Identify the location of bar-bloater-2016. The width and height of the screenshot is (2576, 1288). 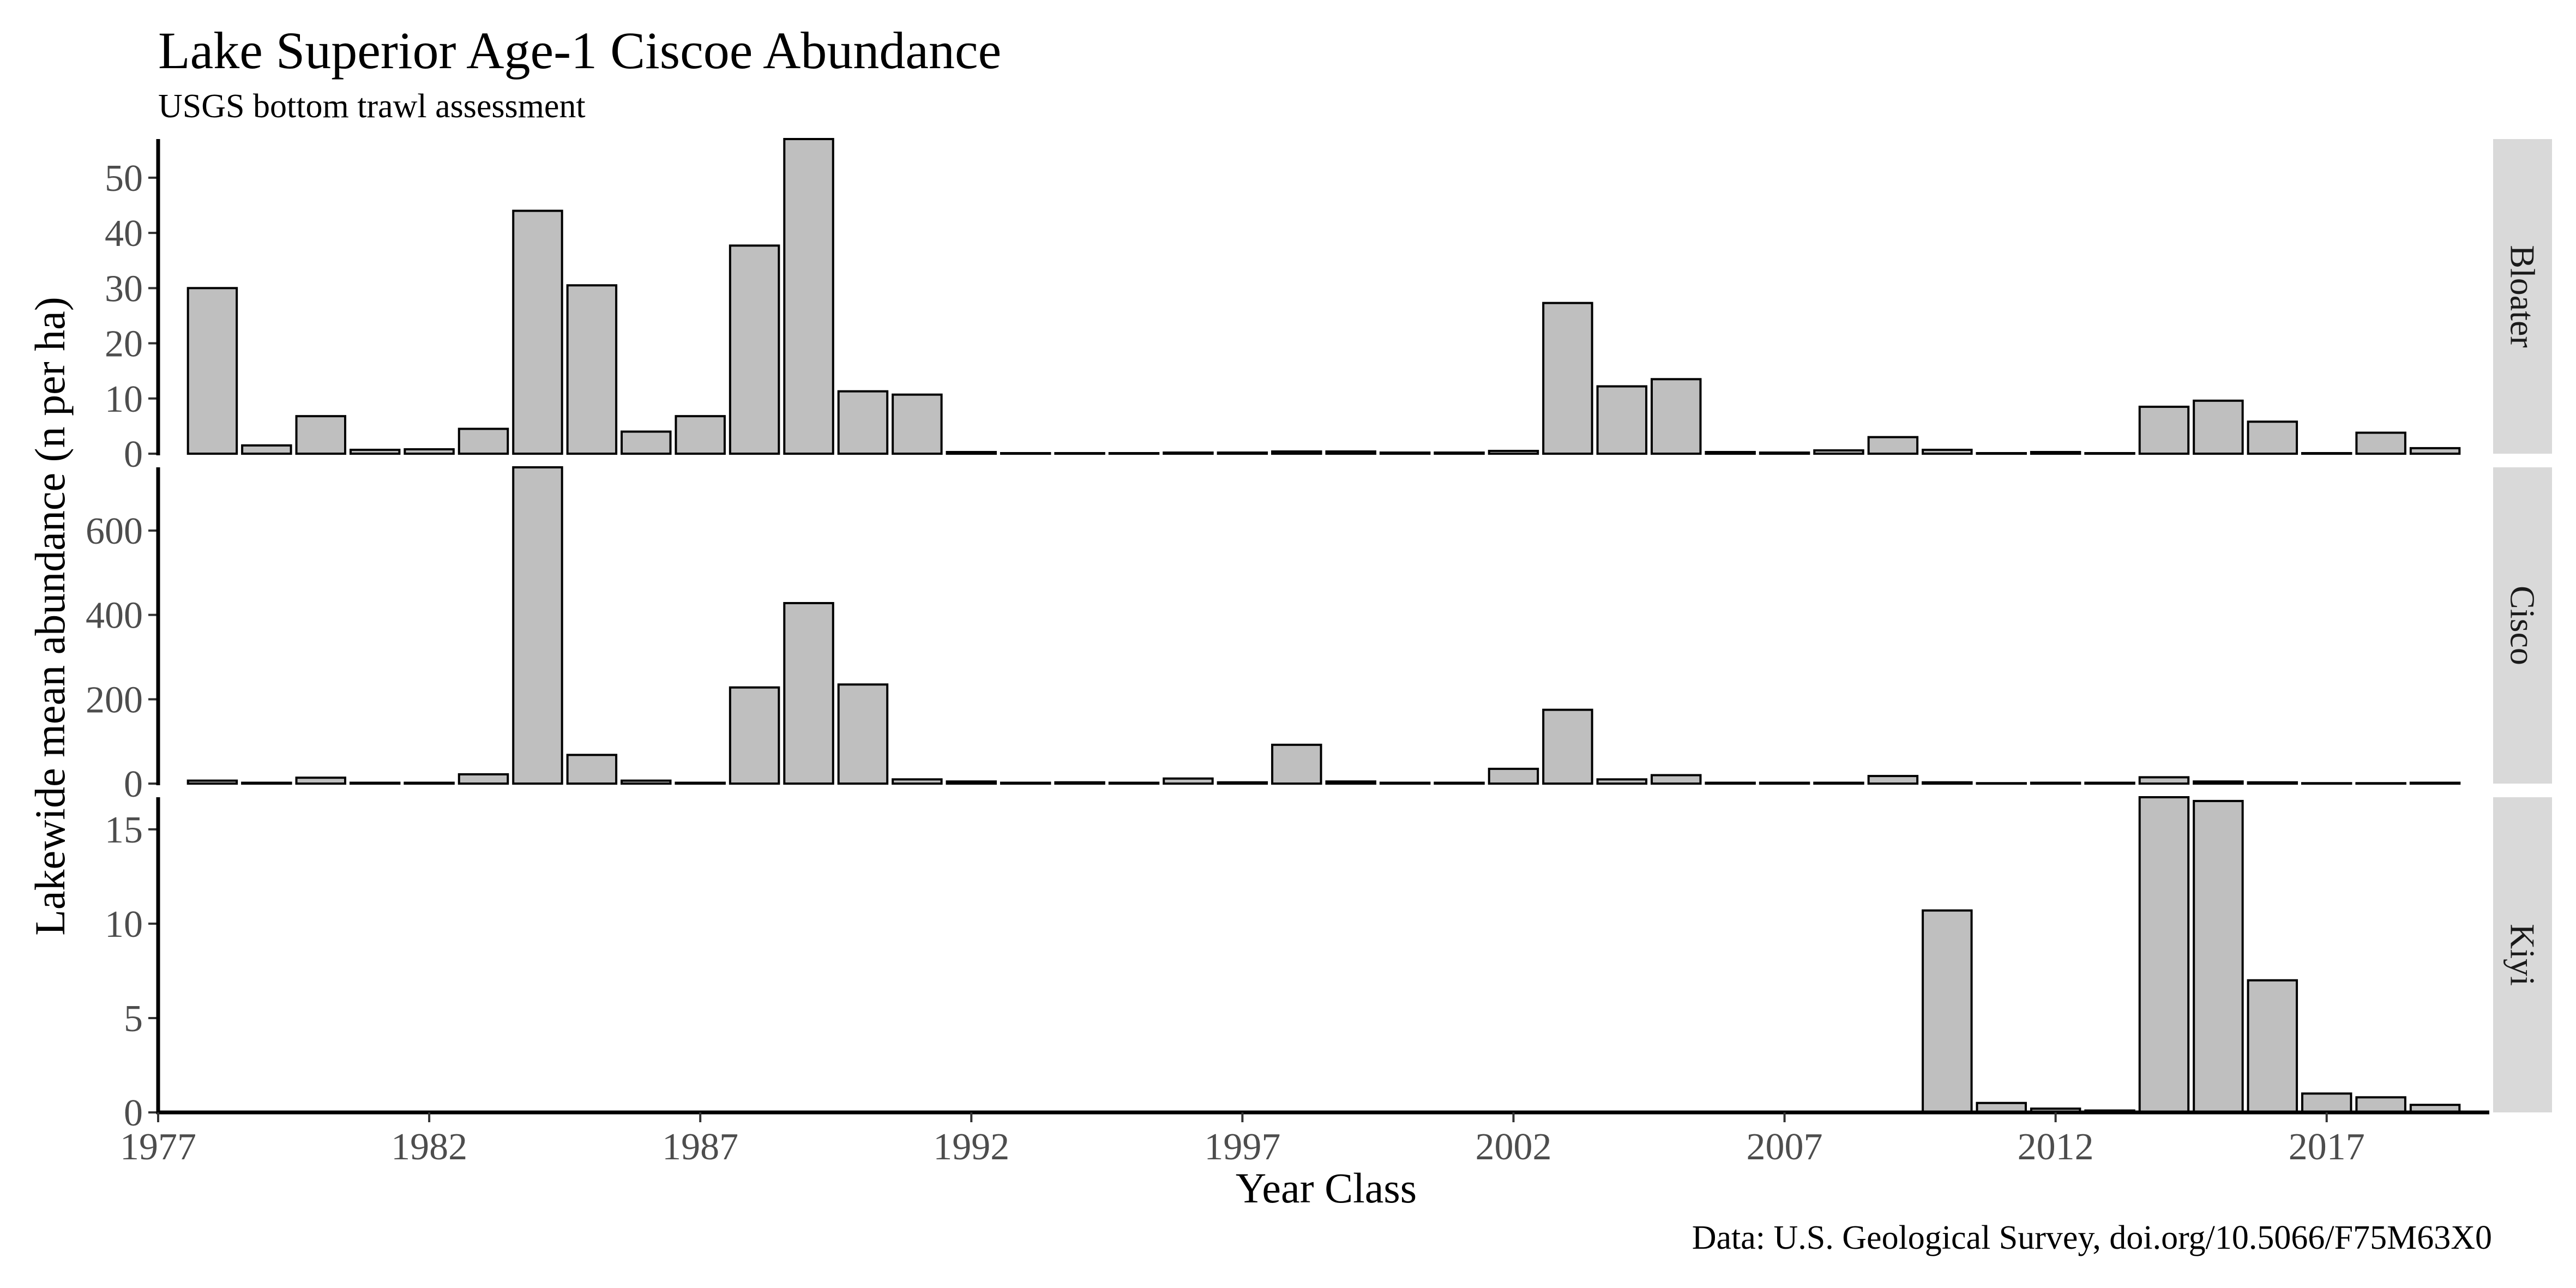
(2272, 437).